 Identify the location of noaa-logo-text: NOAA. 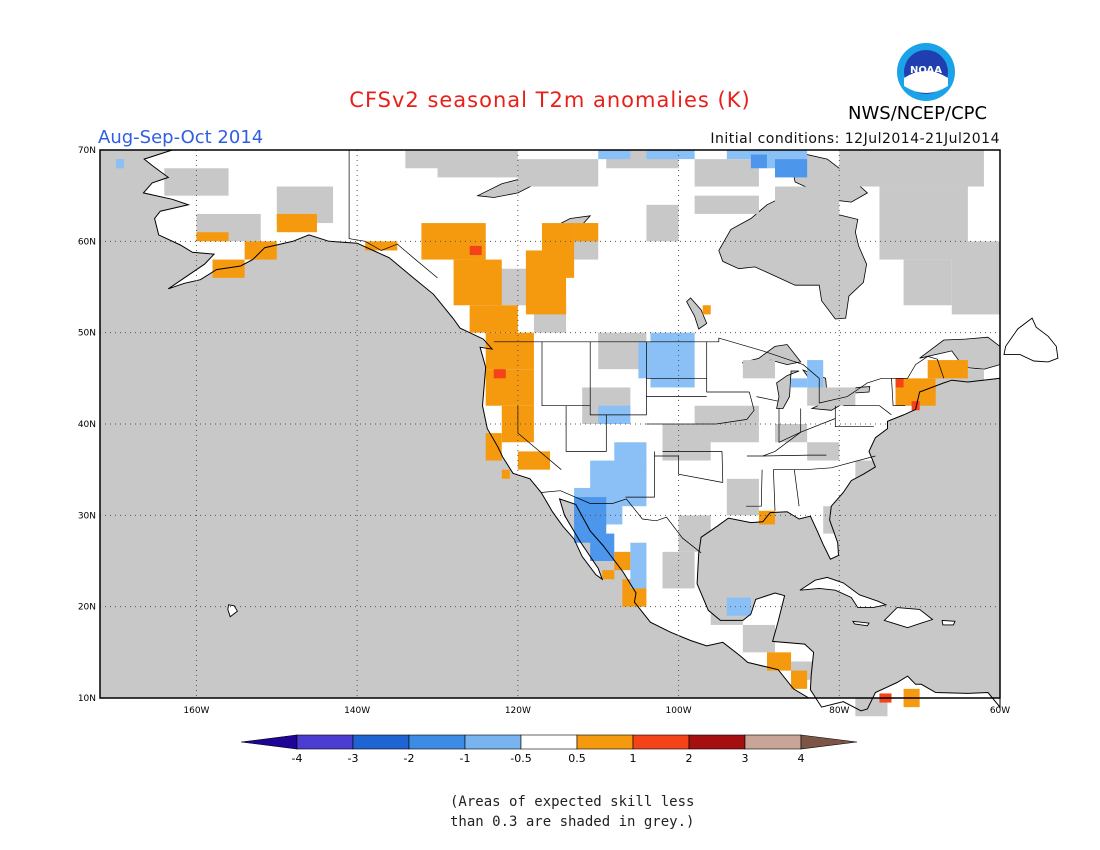
(926, 70).